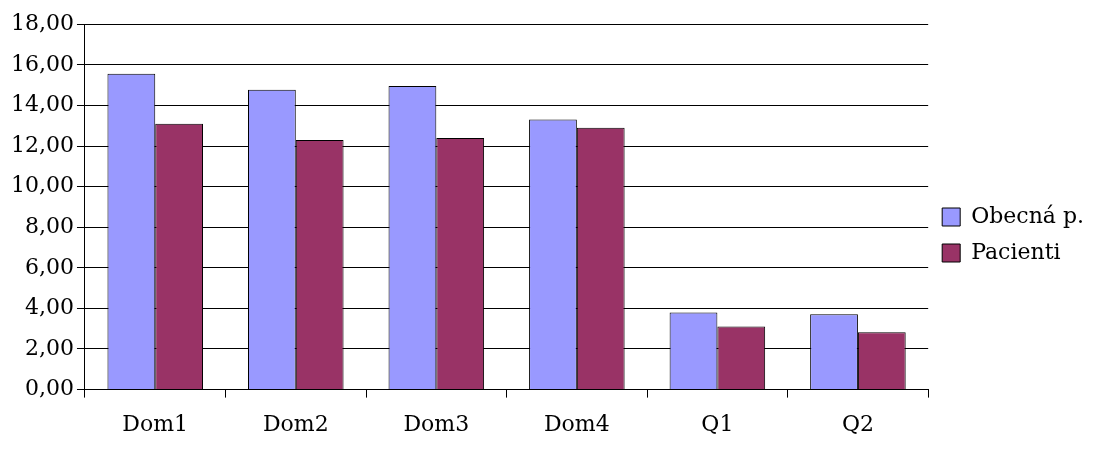 The image size is (1112, 460). Describe the element at coordinates (576, 423) in the screenshot. I see `x-tick-label: Dom4` at that location.